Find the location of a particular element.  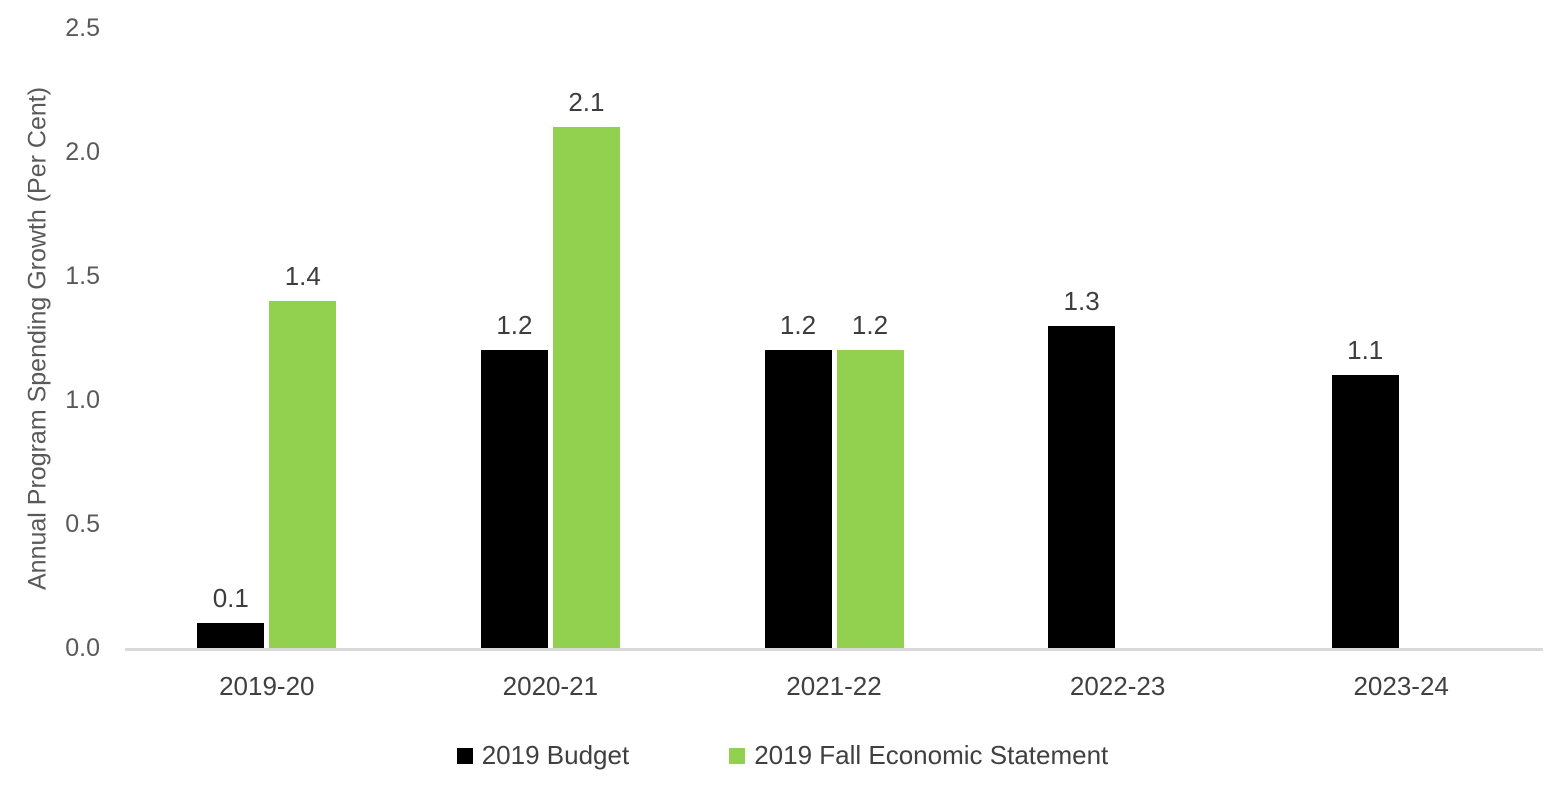

category-label: 2022-23 is located at coordinates (1117, 686).